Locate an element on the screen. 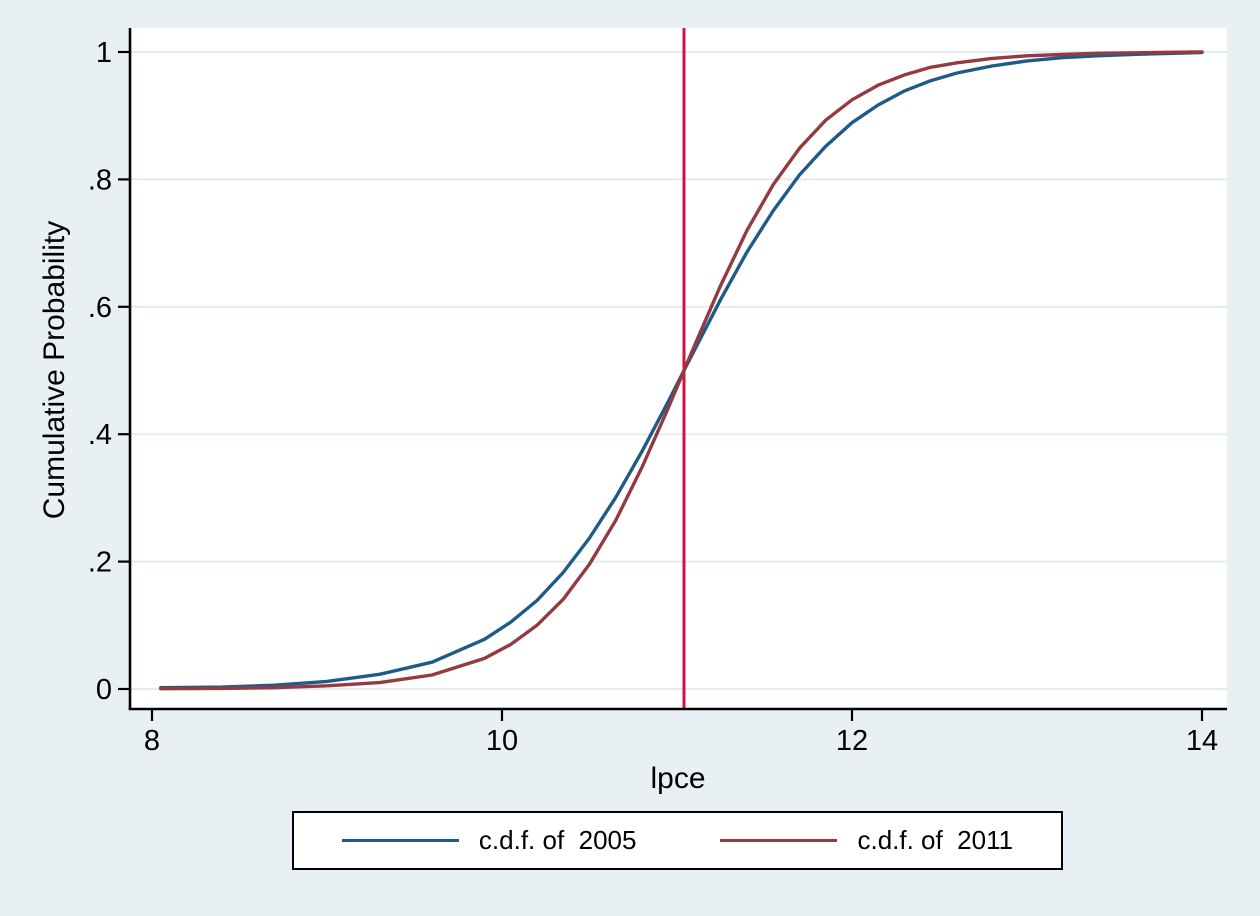  y-tick-label: .6 is located at coordinates (100, 308).